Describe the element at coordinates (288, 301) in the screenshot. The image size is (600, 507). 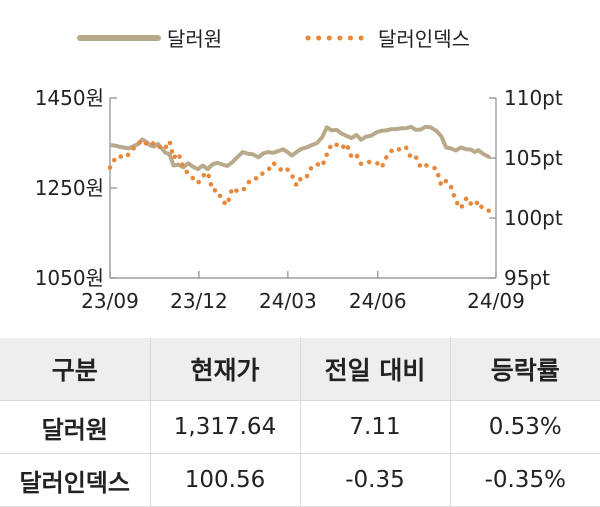
I see `x-tick-label: 24/03` at that location.